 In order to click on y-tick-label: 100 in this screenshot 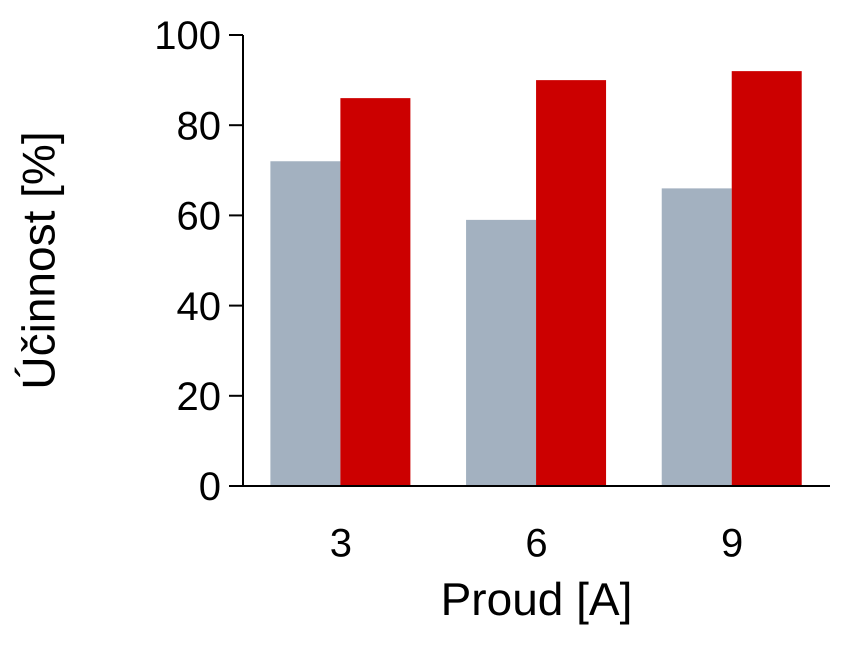, I will do `click(187, 36)`.